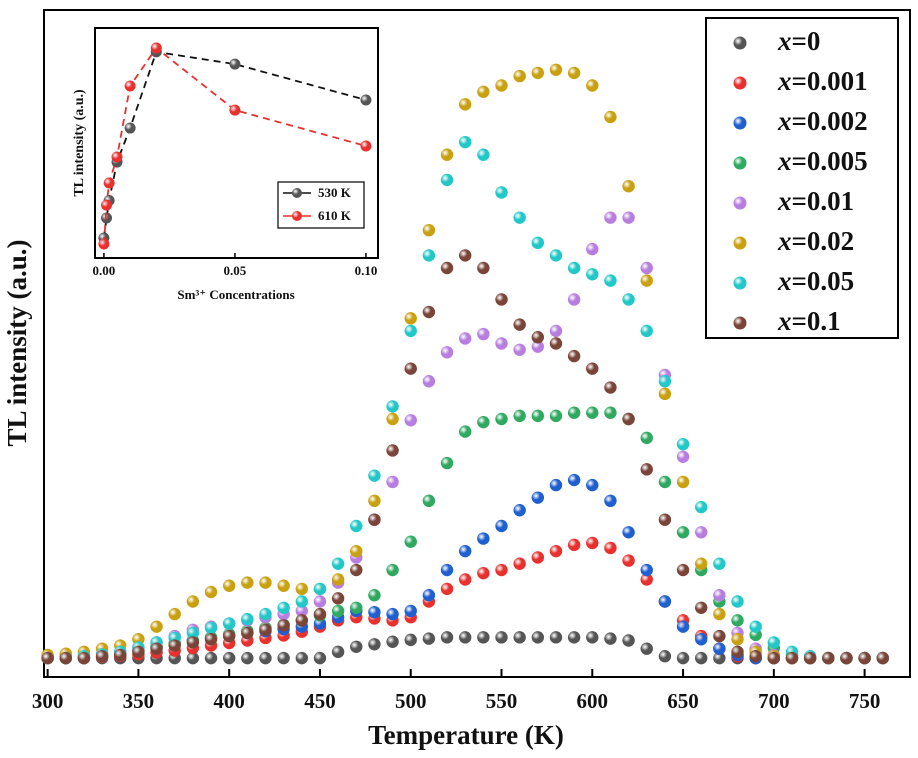 The width and height of the screenshot is (918, 758). Describe the element at coordinates (235, 270) in the screenshot. I see `x-tick-label: 0.05` at that location.